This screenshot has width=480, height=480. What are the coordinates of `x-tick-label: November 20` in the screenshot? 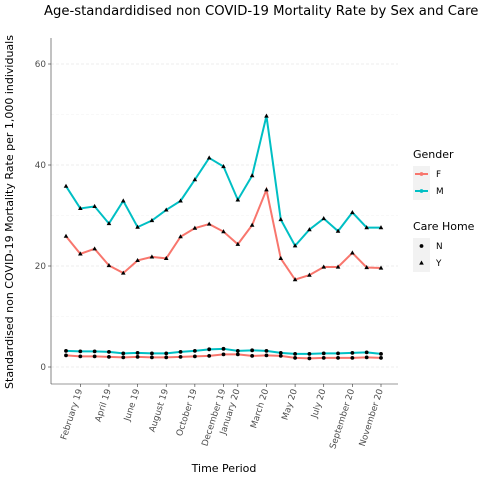 It's located at (372, 417).